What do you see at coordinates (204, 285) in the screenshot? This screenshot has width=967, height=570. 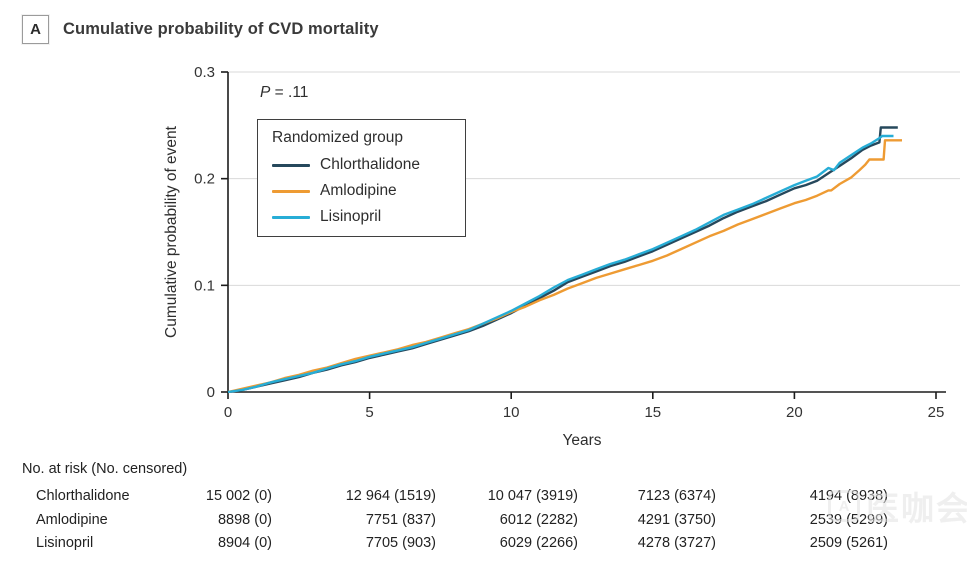 I see `y-tick-label: 0.1` at bounding box center [204, 285].